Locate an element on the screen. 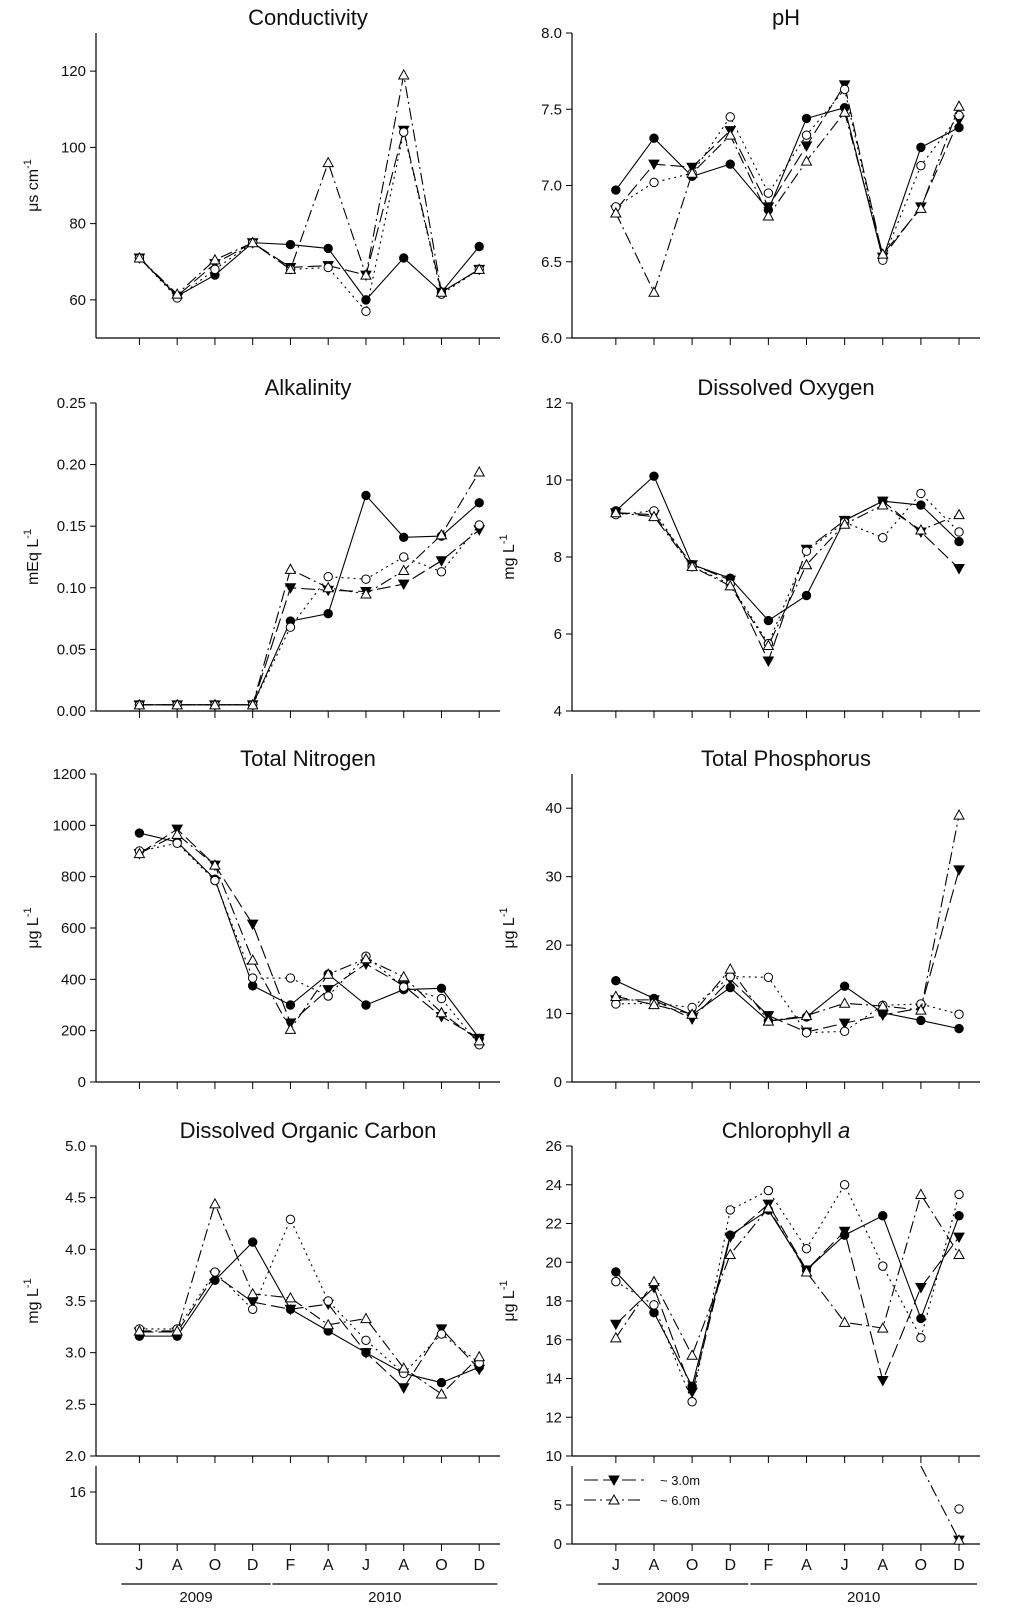  y-tick-label: 7.0 is located at coordinates (551, 186).